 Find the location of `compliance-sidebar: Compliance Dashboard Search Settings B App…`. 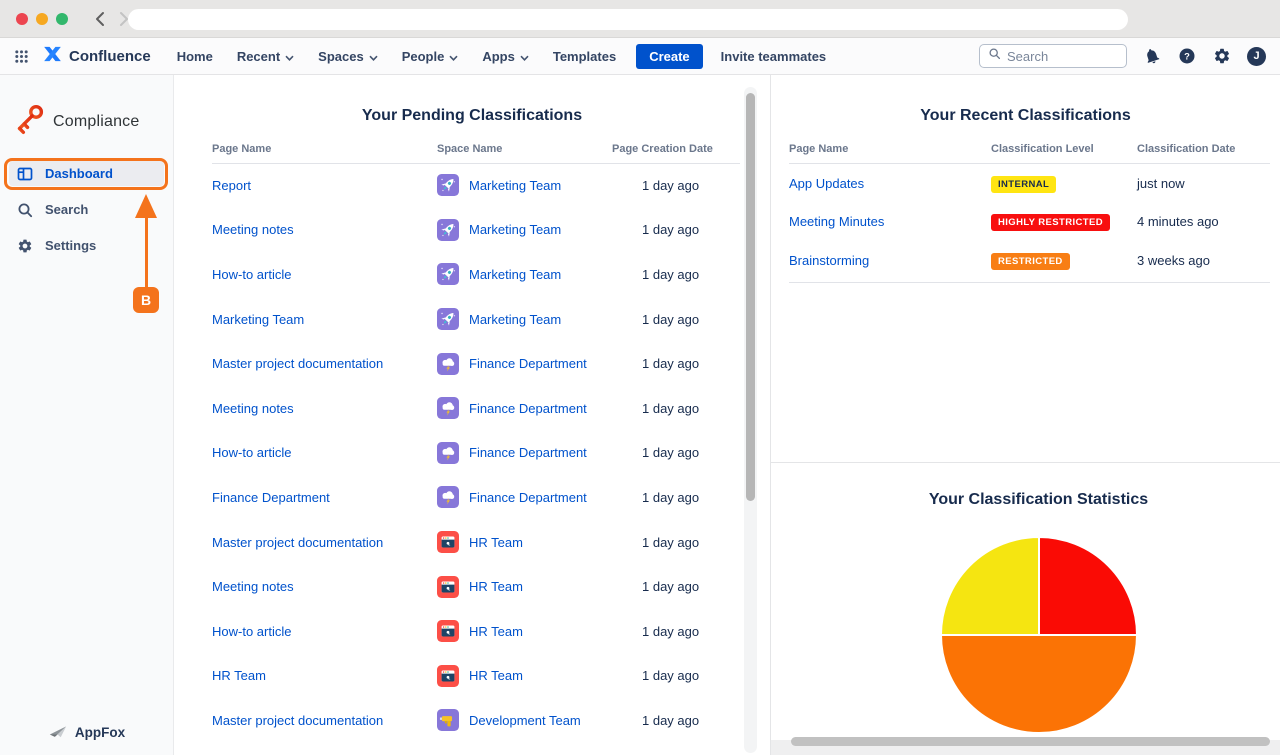

compliance-sidebar: Compliance Dashboard Search Settings B App… is located at coordinates (87, 415).